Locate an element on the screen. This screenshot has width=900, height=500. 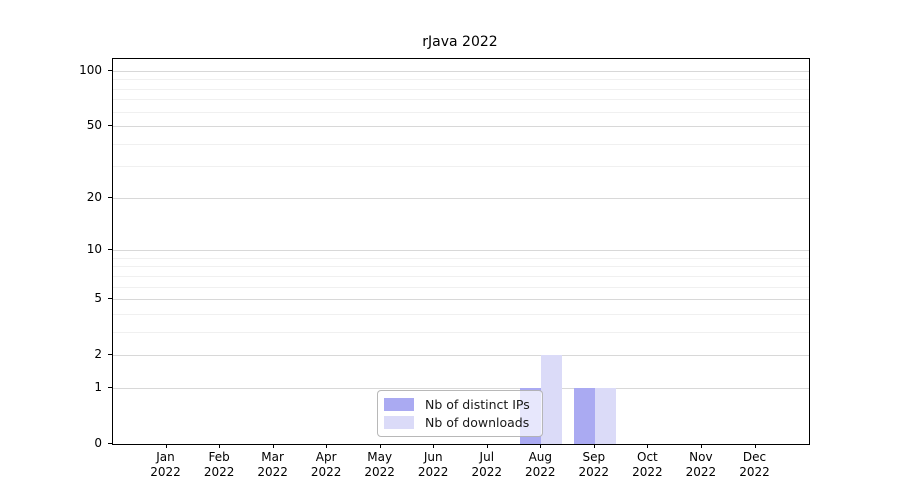
x-tick-label: Feb 2022 is located at coordinates (219, 465).